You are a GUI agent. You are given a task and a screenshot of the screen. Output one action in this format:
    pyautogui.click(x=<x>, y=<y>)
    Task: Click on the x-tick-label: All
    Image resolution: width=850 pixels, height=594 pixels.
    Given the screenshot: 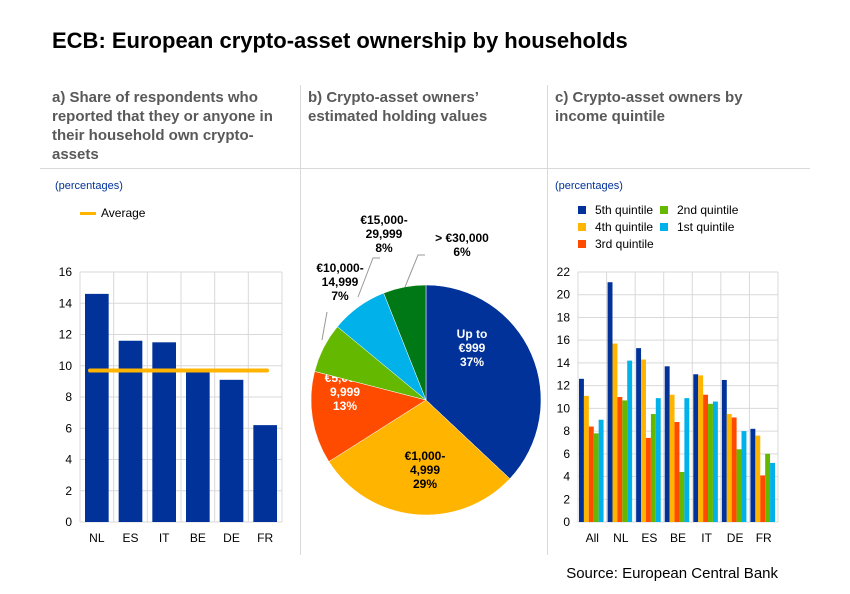 What is the action you would take?
    pyautogui.click(x=592, y=538)
    